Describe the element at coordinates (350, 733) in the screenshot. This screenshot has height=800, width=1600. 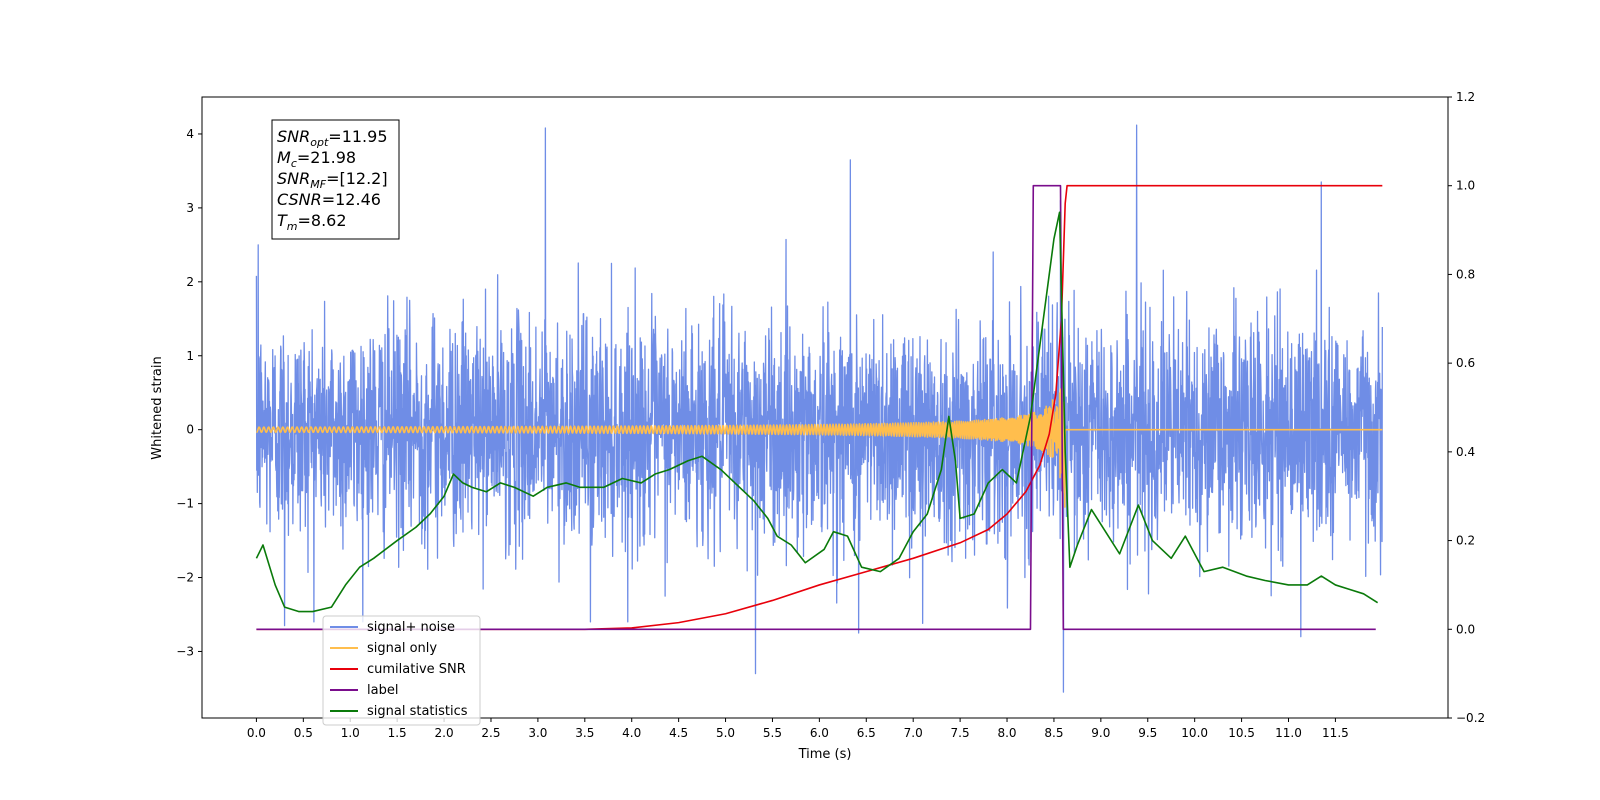
I see `x-tick-label: 1.0` at that location.